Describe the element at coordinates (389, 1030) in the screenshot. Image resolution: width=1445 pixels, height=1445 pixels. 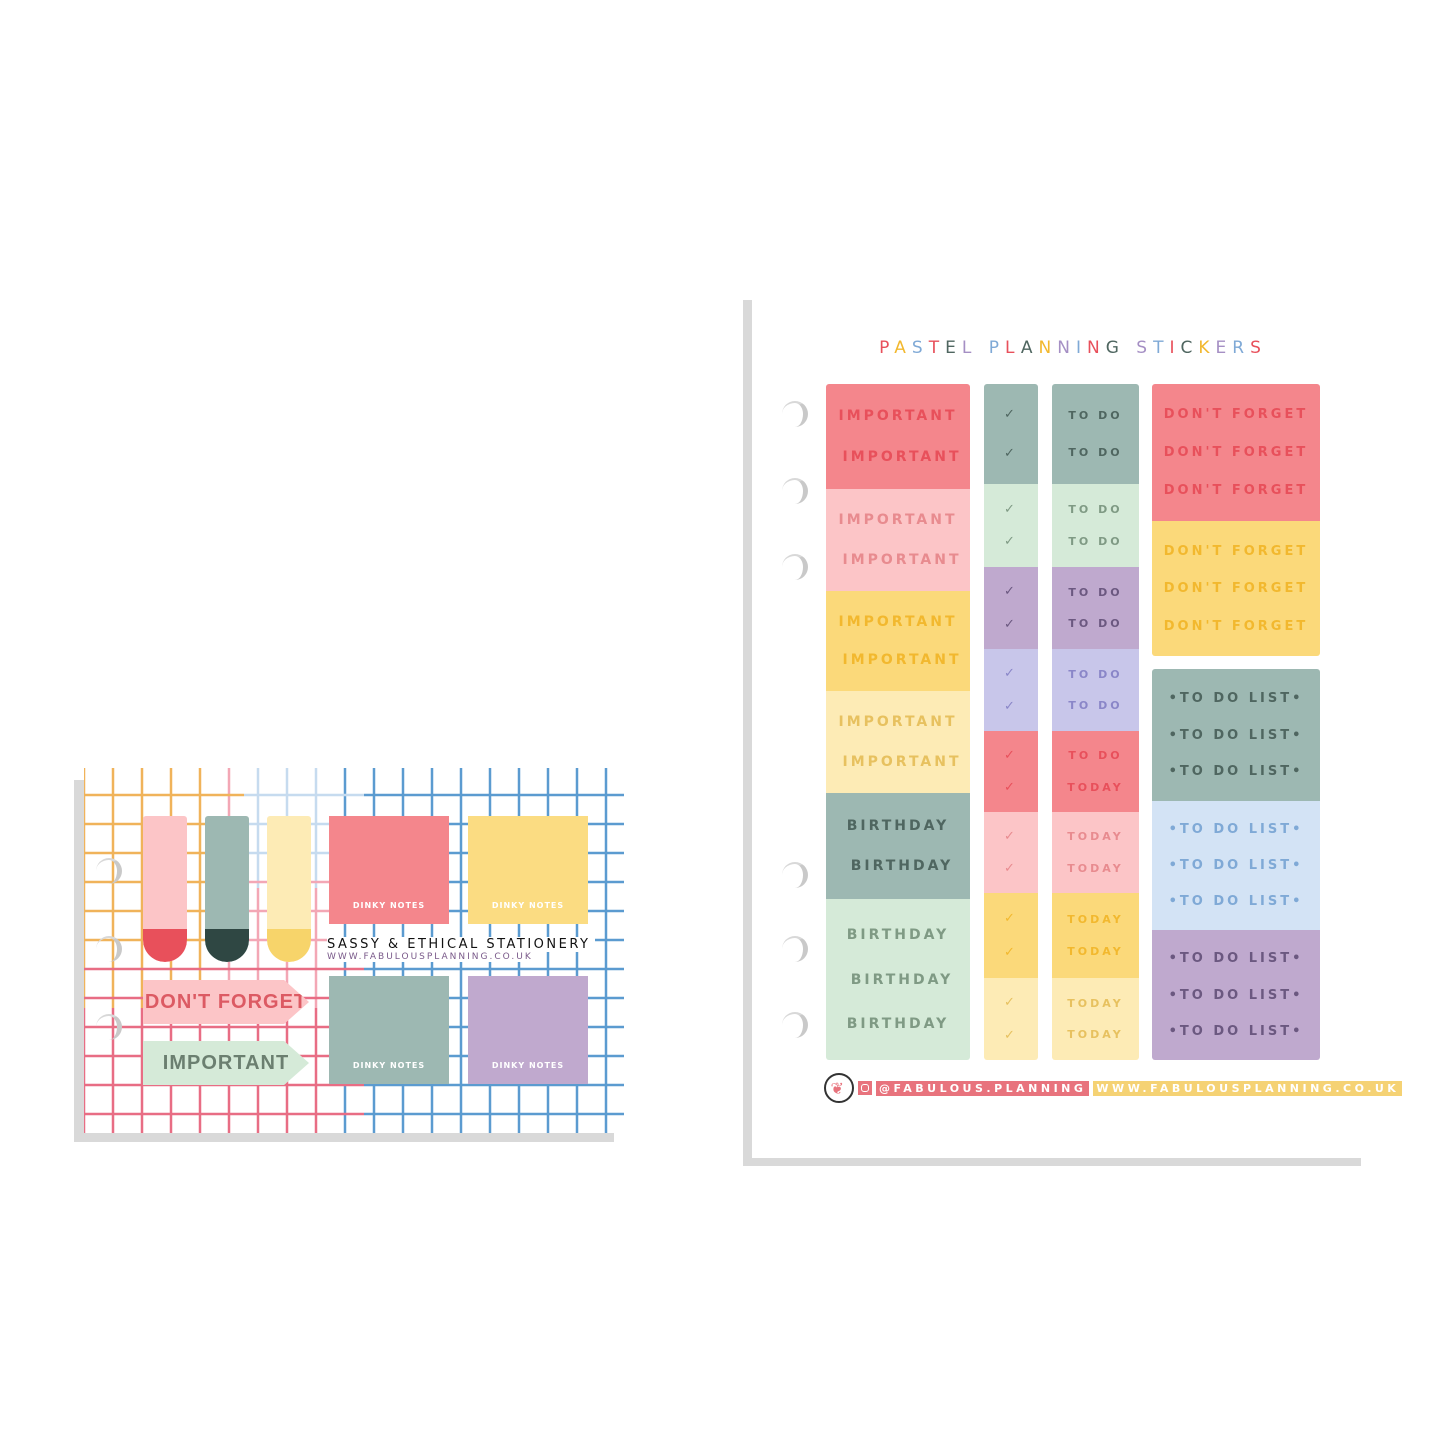
I see `dinky-note-sage: DINKY NOTES` at that location.